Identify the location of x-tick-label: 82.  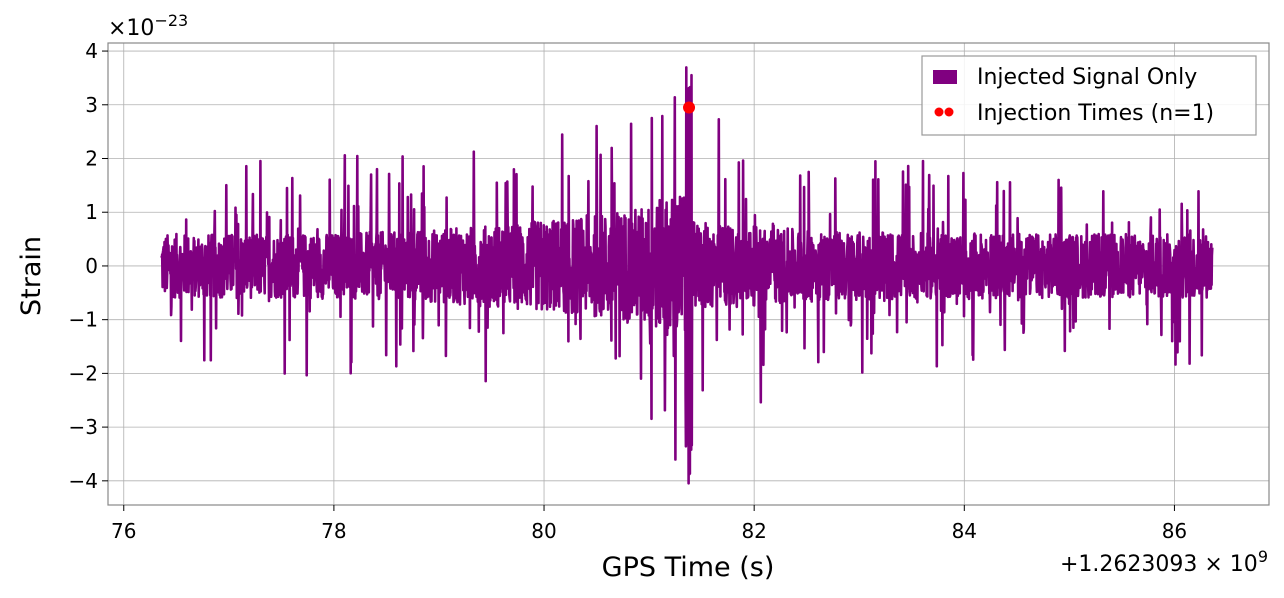
(753, 531).